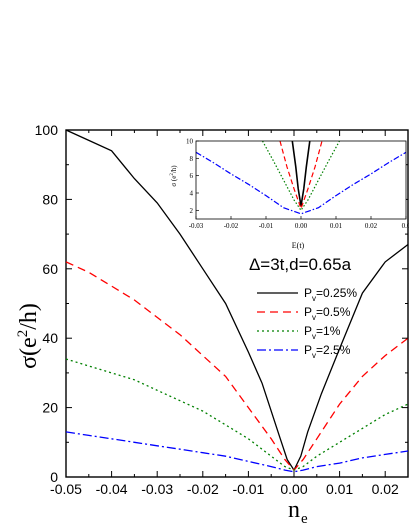 Image resolution: width=409 pixels, height=529 pixels. I want to click on inset-series-group, so click(301, 177).